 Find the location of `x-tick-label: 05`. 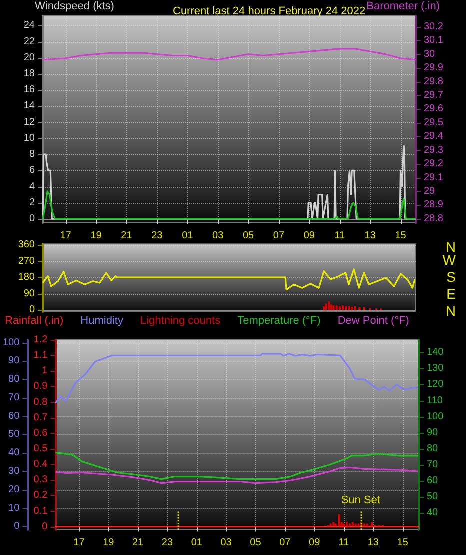

x-tick-label: 05 is located at coordinates (248, 236).